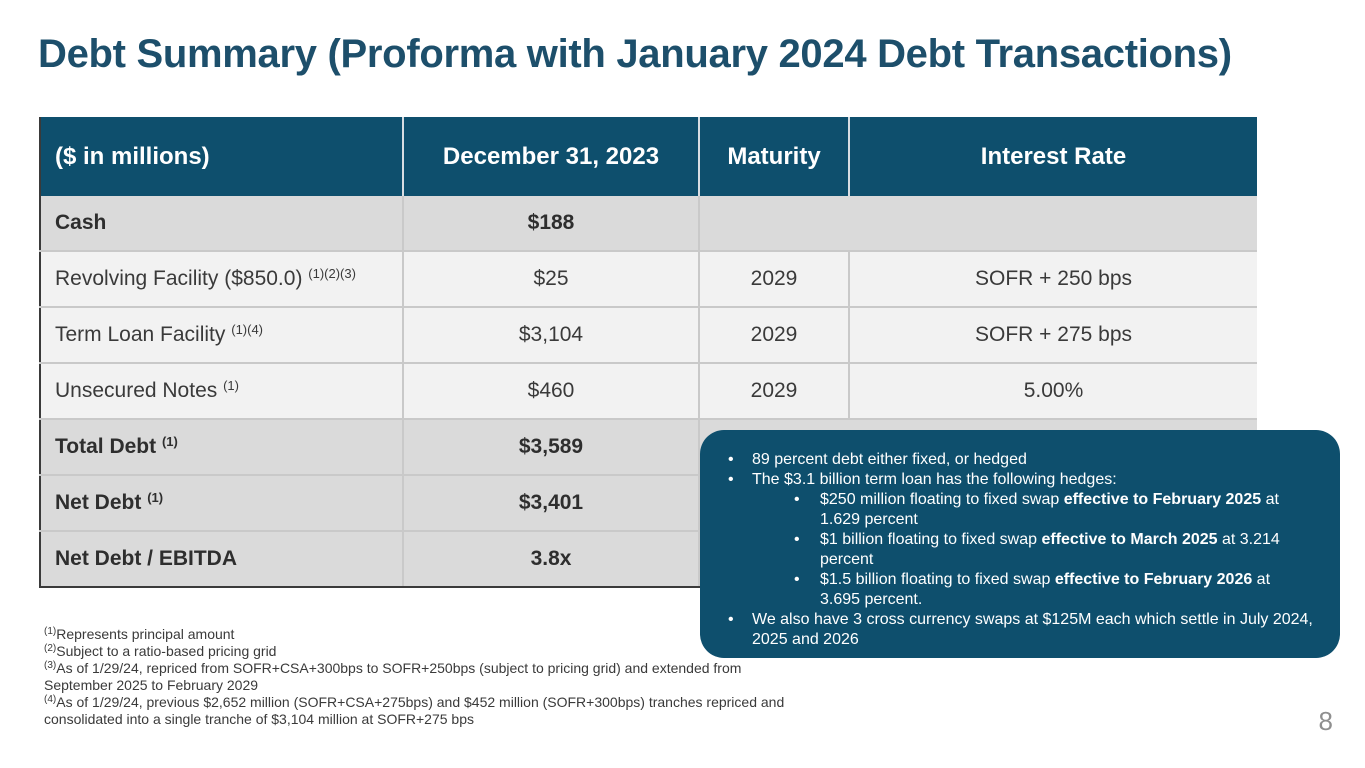  I want to click on column-header-december-2023: December 31, 2023, so click(551, 156).